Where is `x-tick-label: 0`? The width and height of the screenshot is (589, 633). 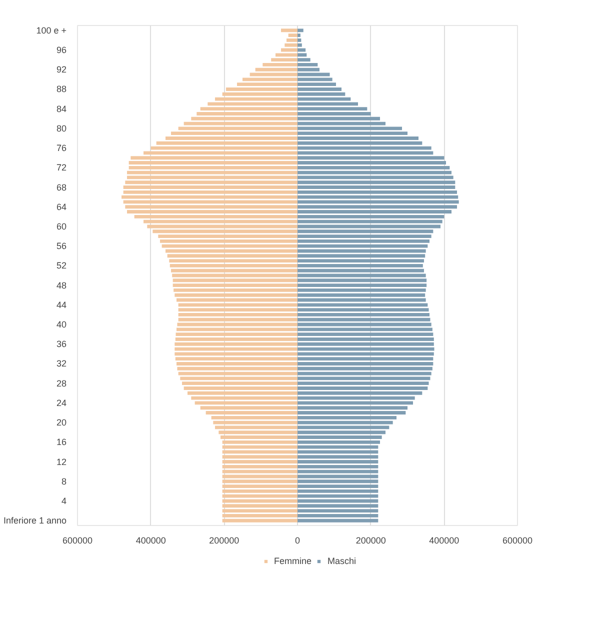 x-tick-label: 0 is located at coordinates (297, 541).